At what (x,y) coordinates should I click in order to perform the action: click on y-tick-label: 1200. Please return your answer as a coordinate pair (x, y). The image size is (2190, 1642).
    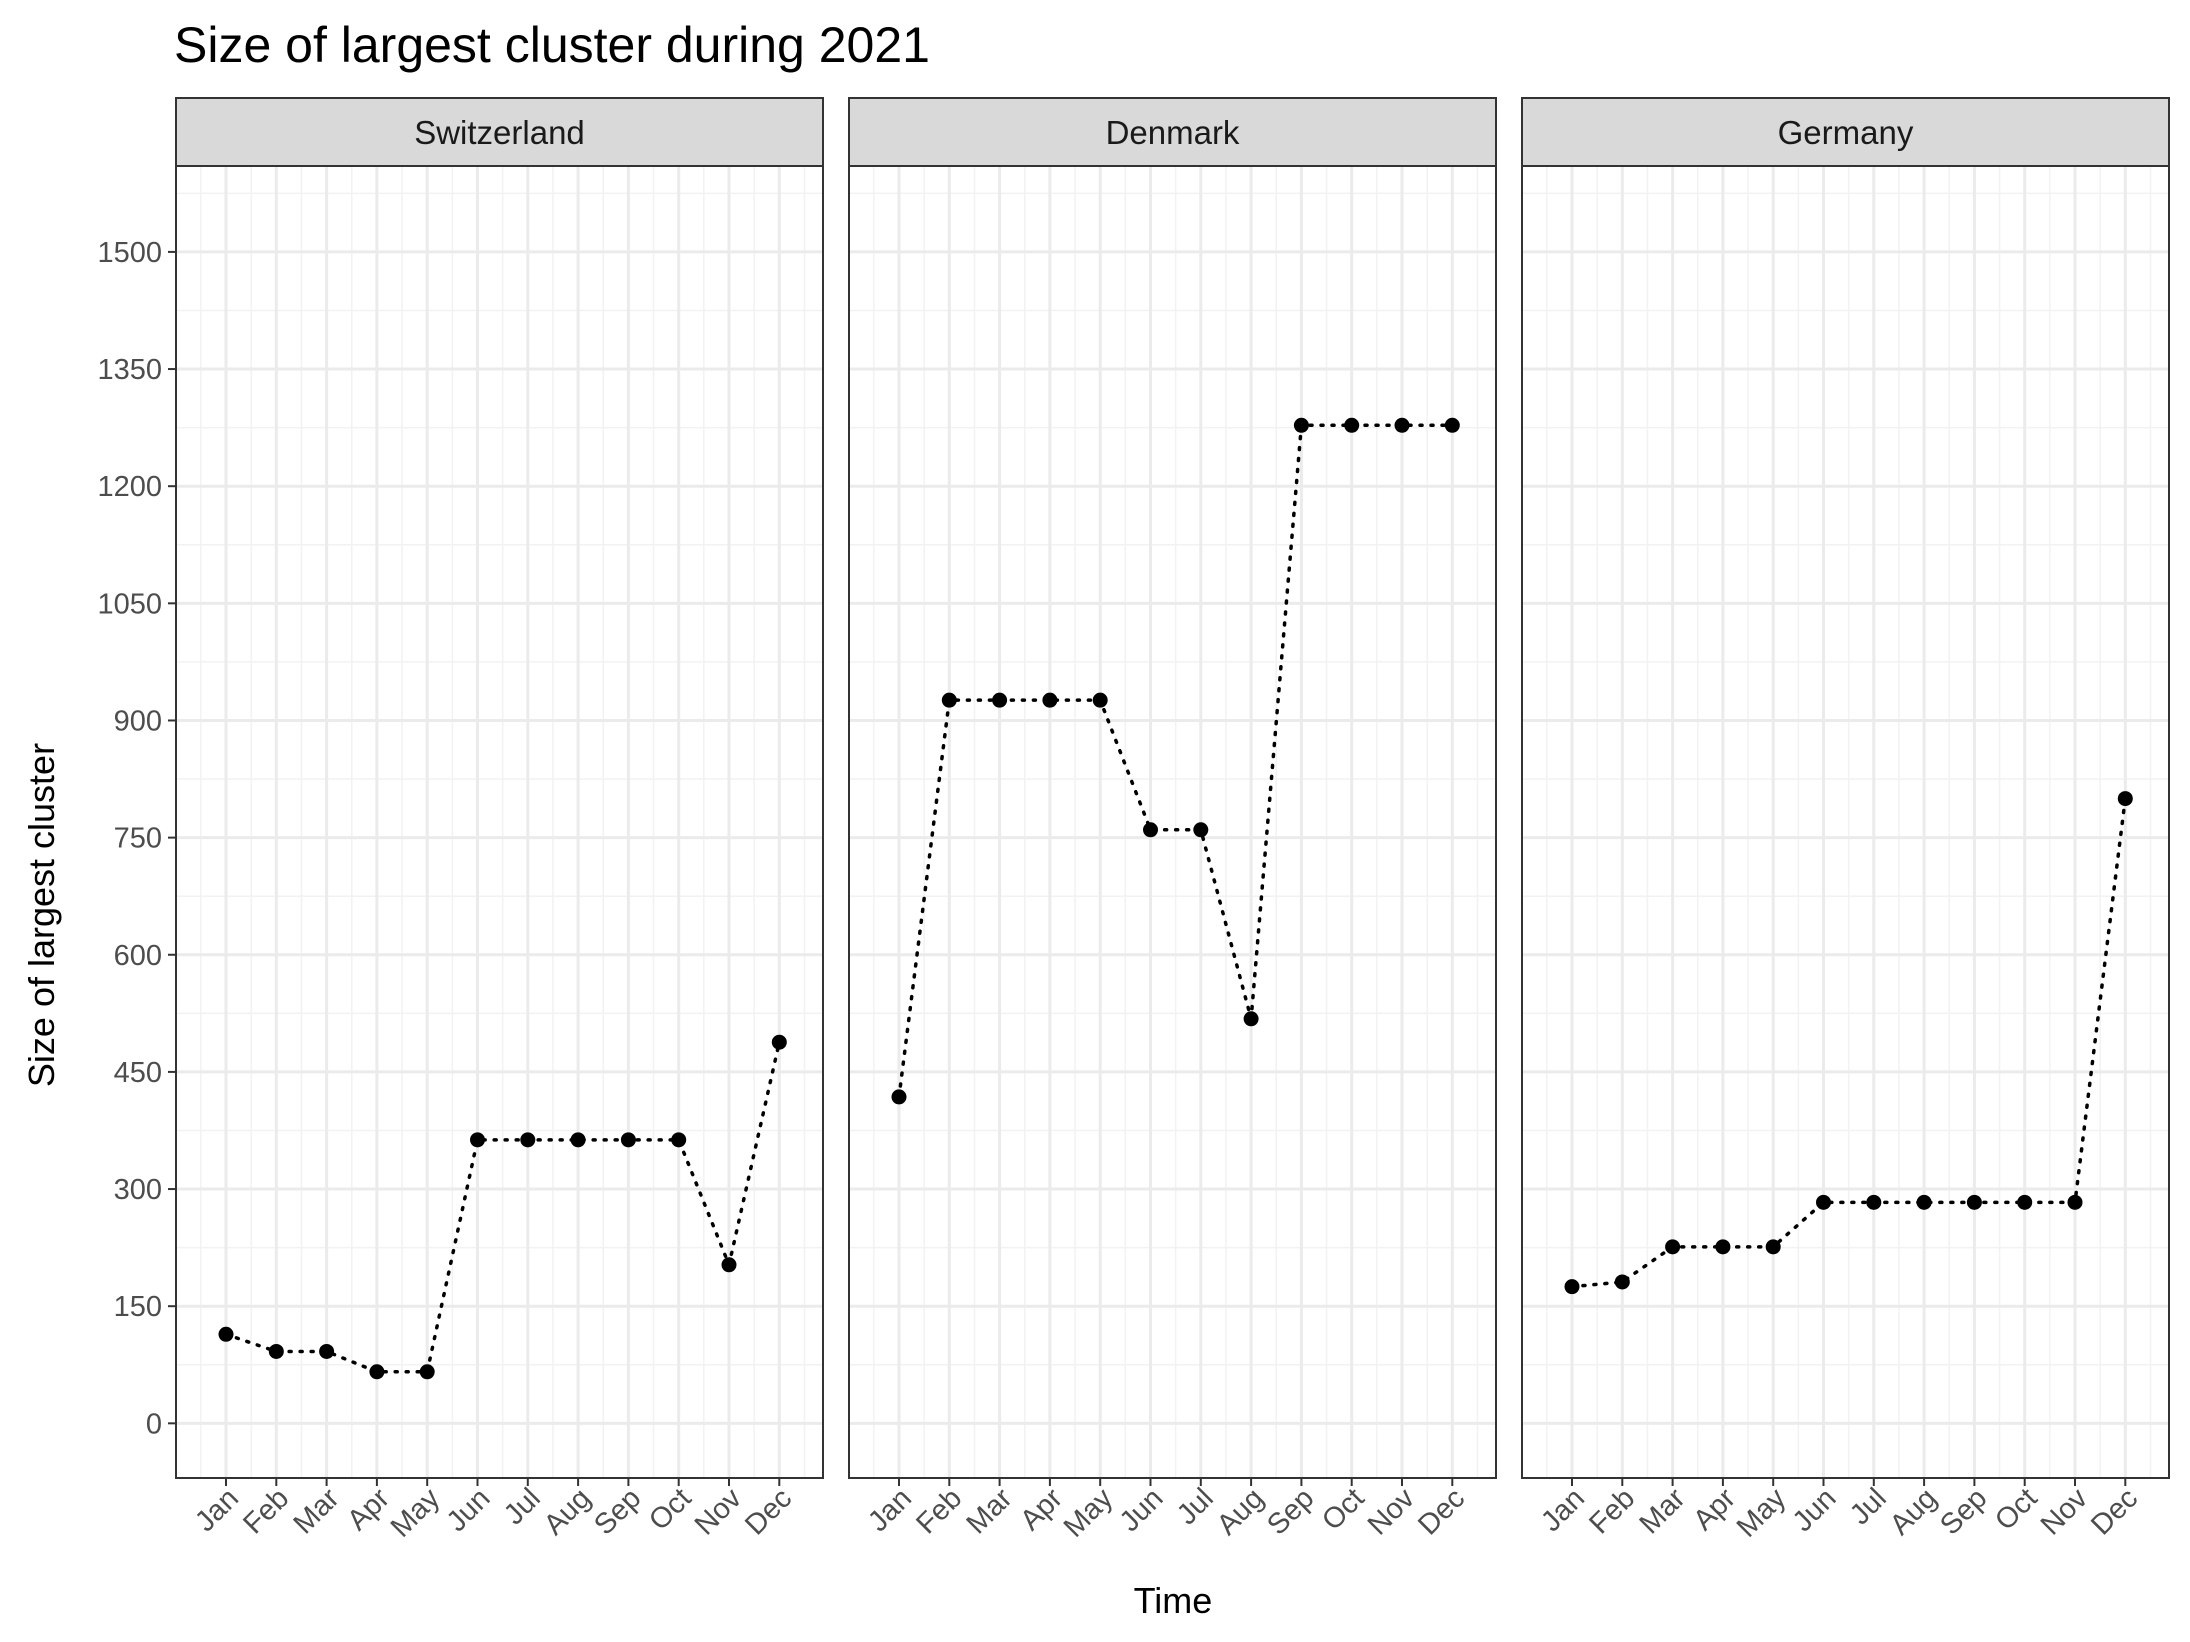
    Looking at the image, I should click on (129, 487).